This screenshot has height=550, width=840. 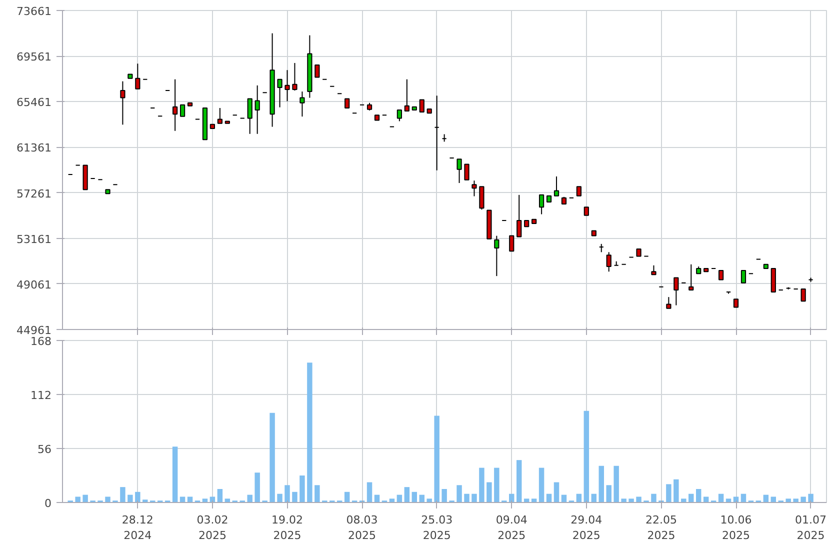 What do you see at coordinates (45, 449) in the screenshot?
I see `y-tick-label: 56` at bounding box center [45, 449].